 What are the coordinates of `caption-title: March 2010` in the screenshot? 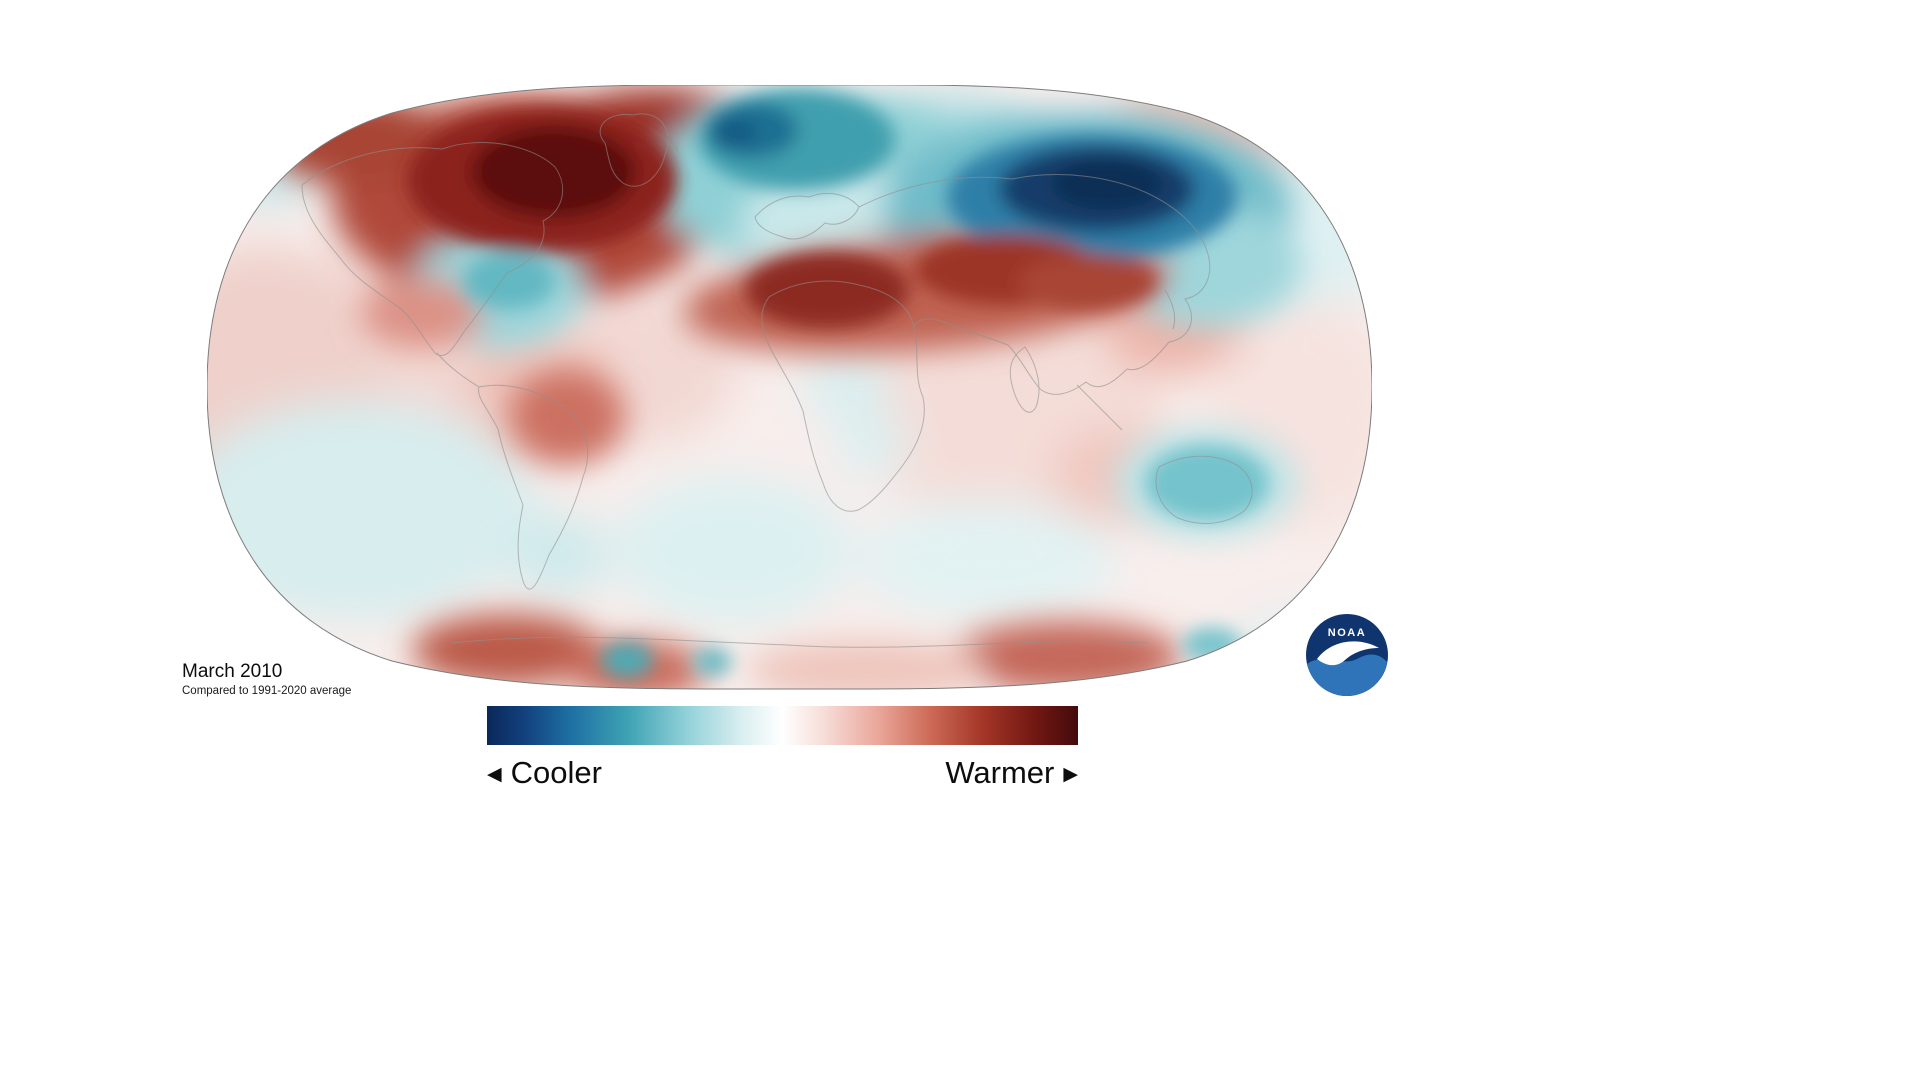 It's located at (232, 671).